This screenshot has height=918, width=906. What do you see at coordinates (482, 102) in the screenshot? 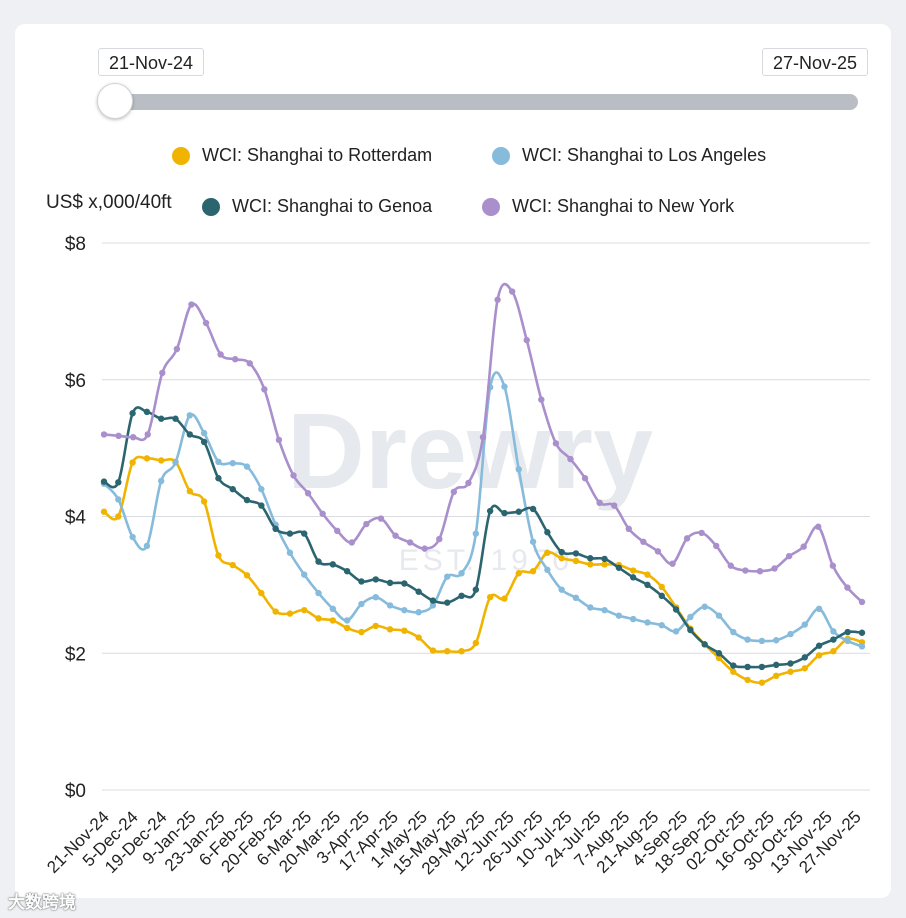
I see `date-range-slider-track` at bounding box center [482, 102].